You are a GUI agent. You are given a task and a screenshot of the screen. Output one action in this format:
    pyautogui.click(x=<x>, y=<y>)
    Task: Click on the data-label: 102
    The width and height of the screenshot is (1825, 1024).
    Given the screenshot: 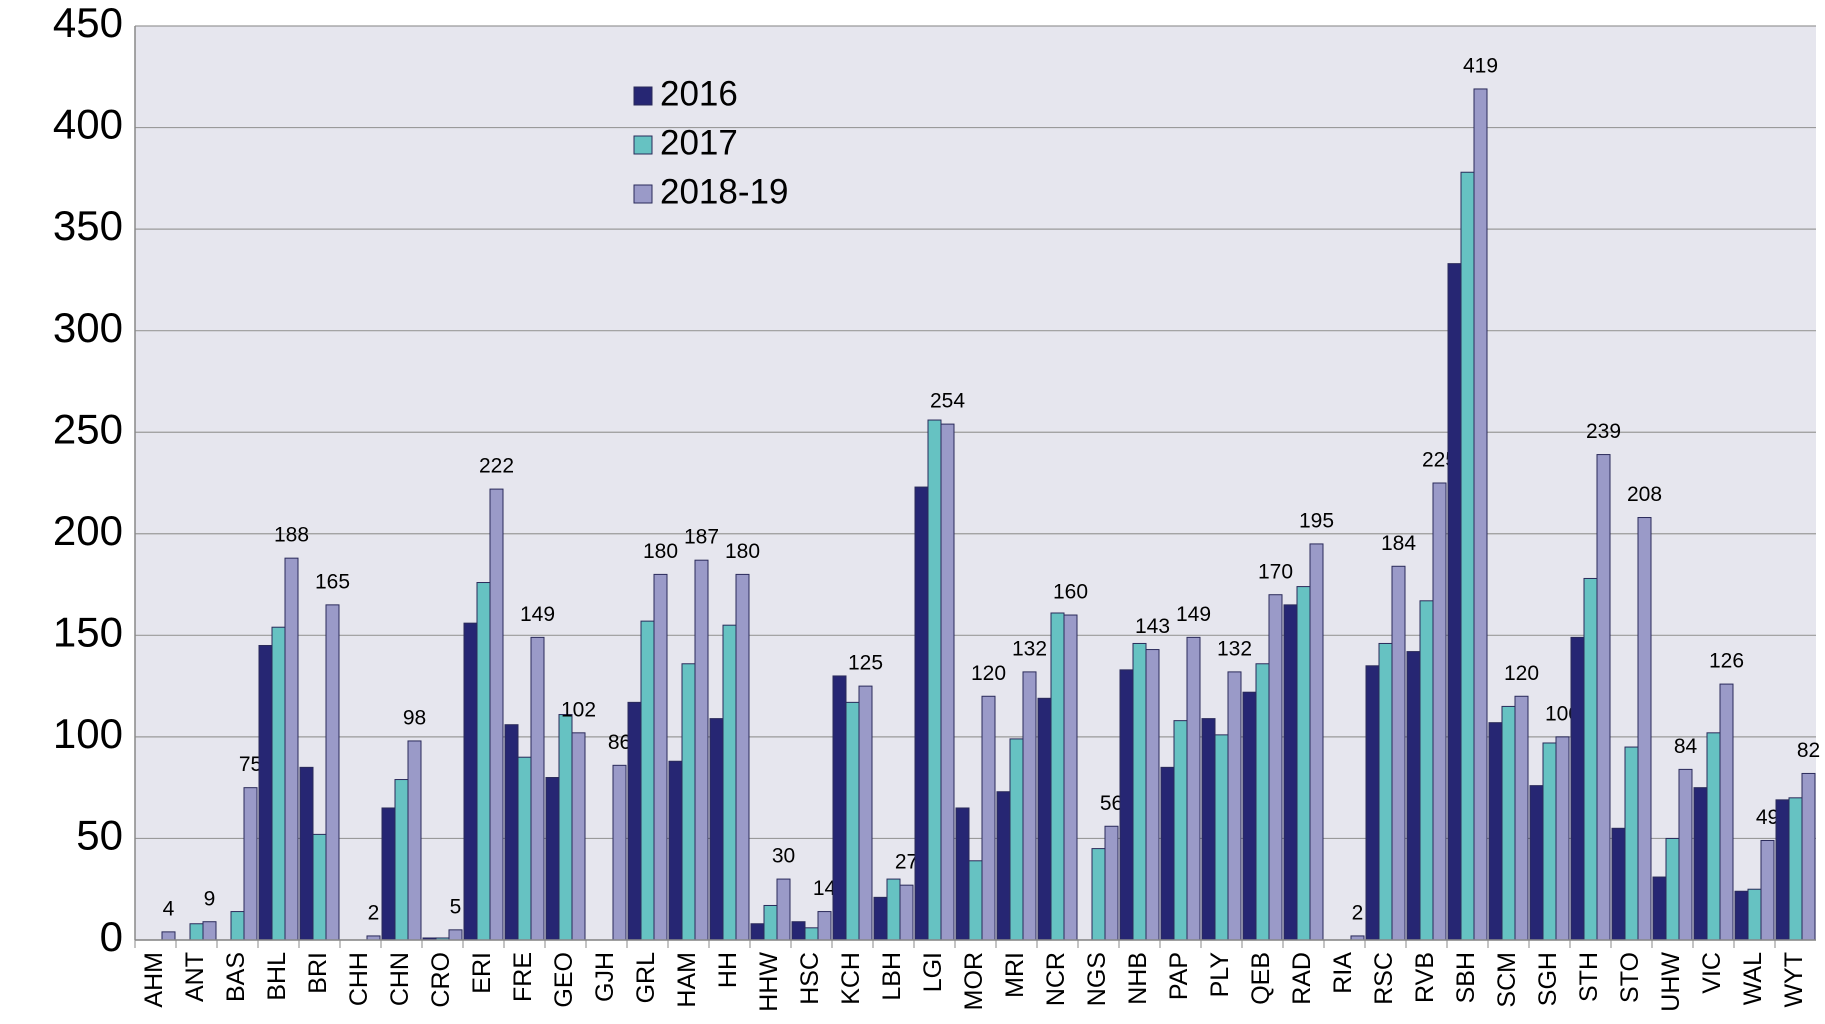 What is the action you would take?
    pyautogui.click(x=578, y=709)
    